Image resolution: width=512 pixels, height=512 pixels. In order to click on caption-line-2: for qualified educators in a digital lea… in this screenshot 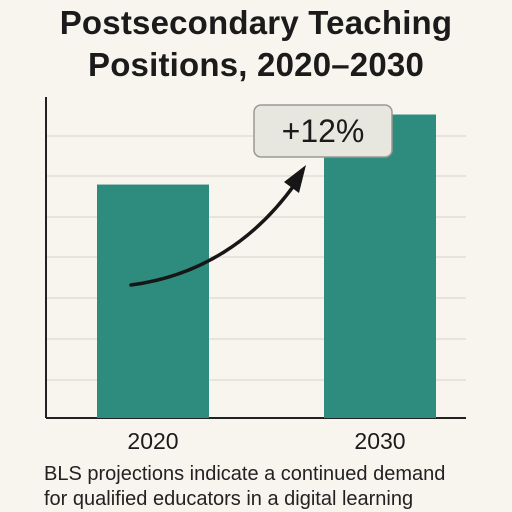, I will do `click(229, 499)`.